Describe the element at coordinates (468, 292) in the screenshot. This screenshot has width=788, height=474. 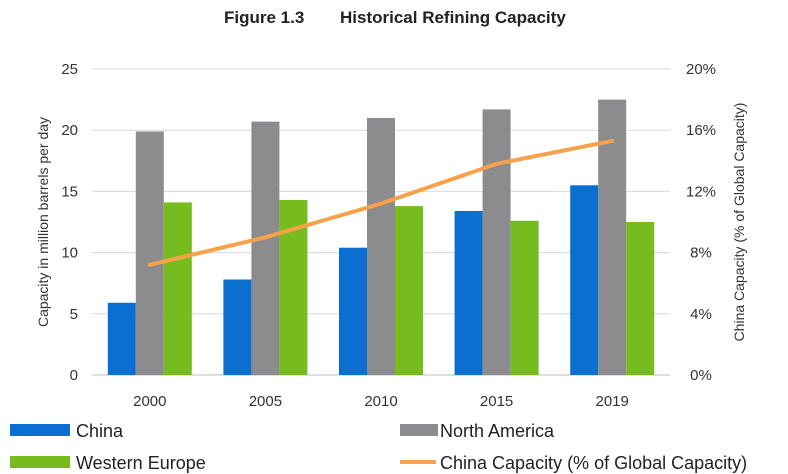
I see `bar-china-2015` at that location.